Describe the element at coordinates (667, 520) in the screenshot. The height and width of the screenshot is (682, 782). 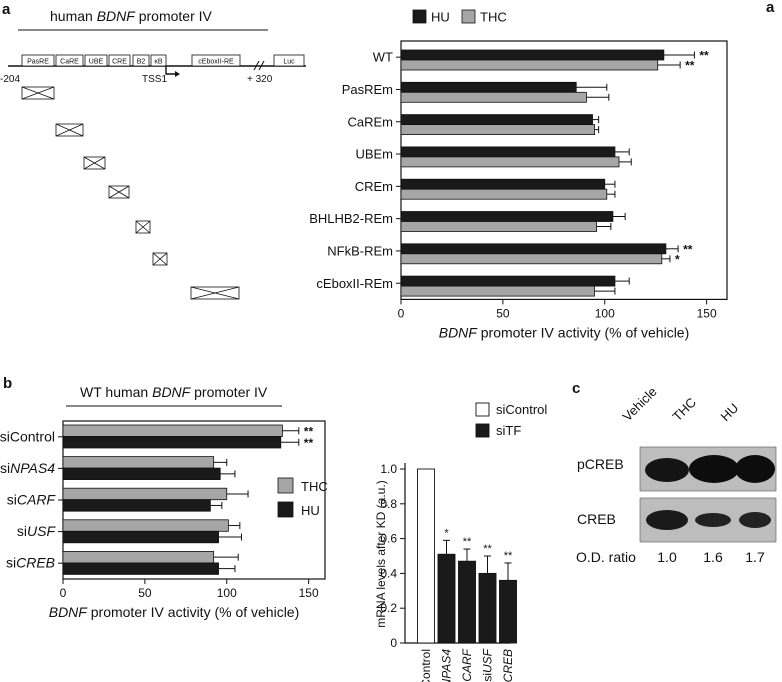
I see `band-creb-vehicle` at that location.